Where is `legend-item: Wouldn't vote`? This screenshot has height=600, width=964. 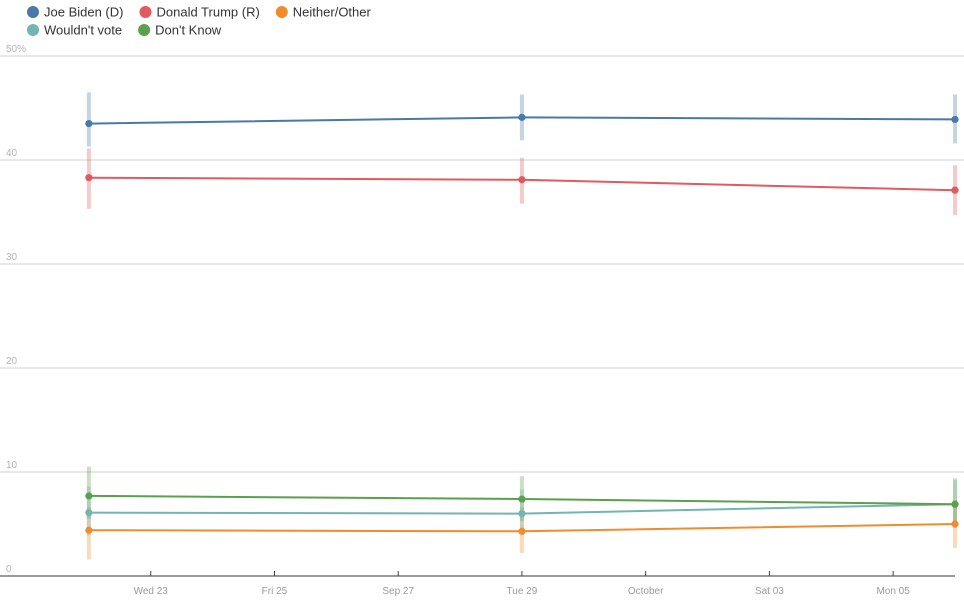
legend-item: Wouldn't vote is located at coordinates (74, 30).